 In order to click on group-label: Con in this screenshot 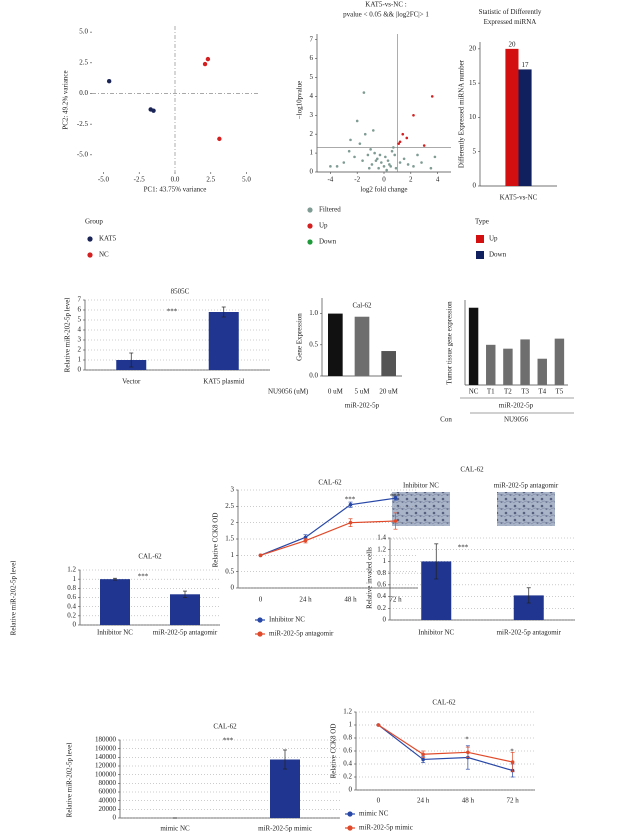, I will do `click(446, 420)`.